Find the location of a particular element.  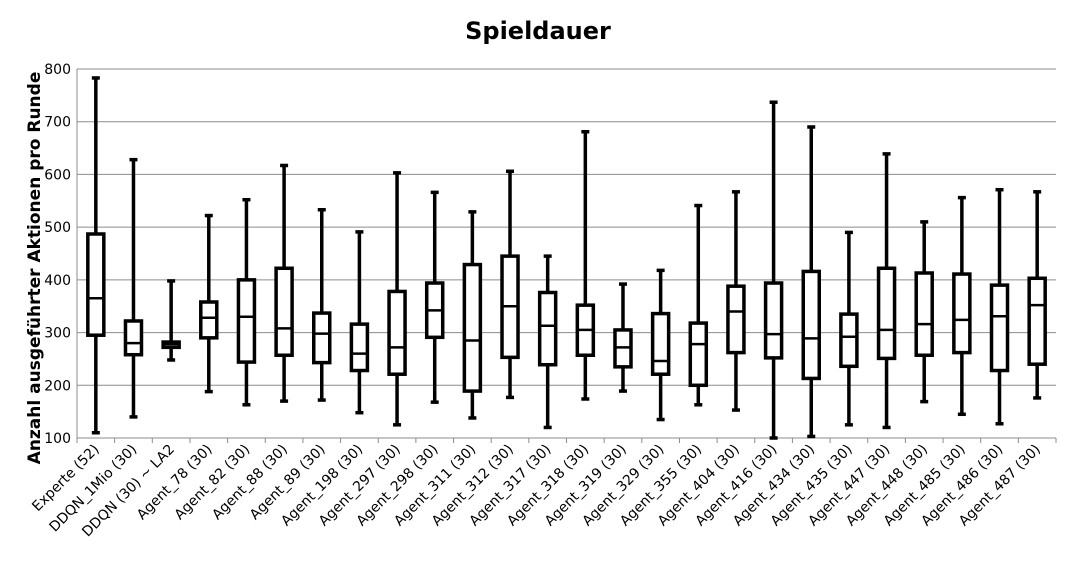

y-tick-label: 500 is located at coordinates (57, 228).